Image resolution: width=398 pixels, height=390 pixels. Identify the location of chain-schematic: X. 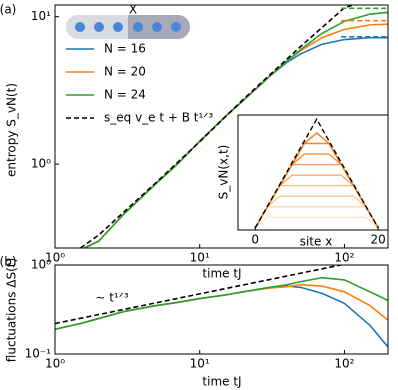
(128, 21).